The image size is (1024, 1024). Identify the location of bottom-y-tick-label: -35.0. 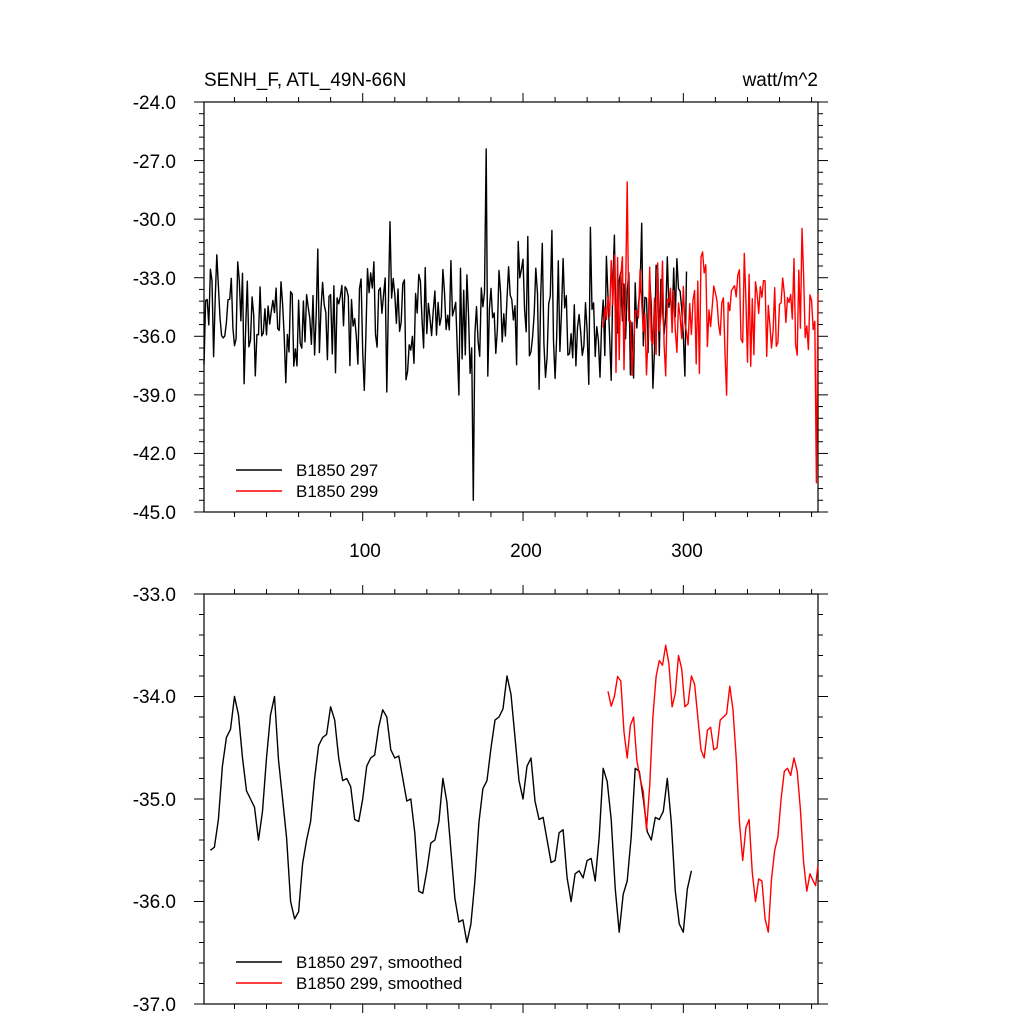
(154, 800).